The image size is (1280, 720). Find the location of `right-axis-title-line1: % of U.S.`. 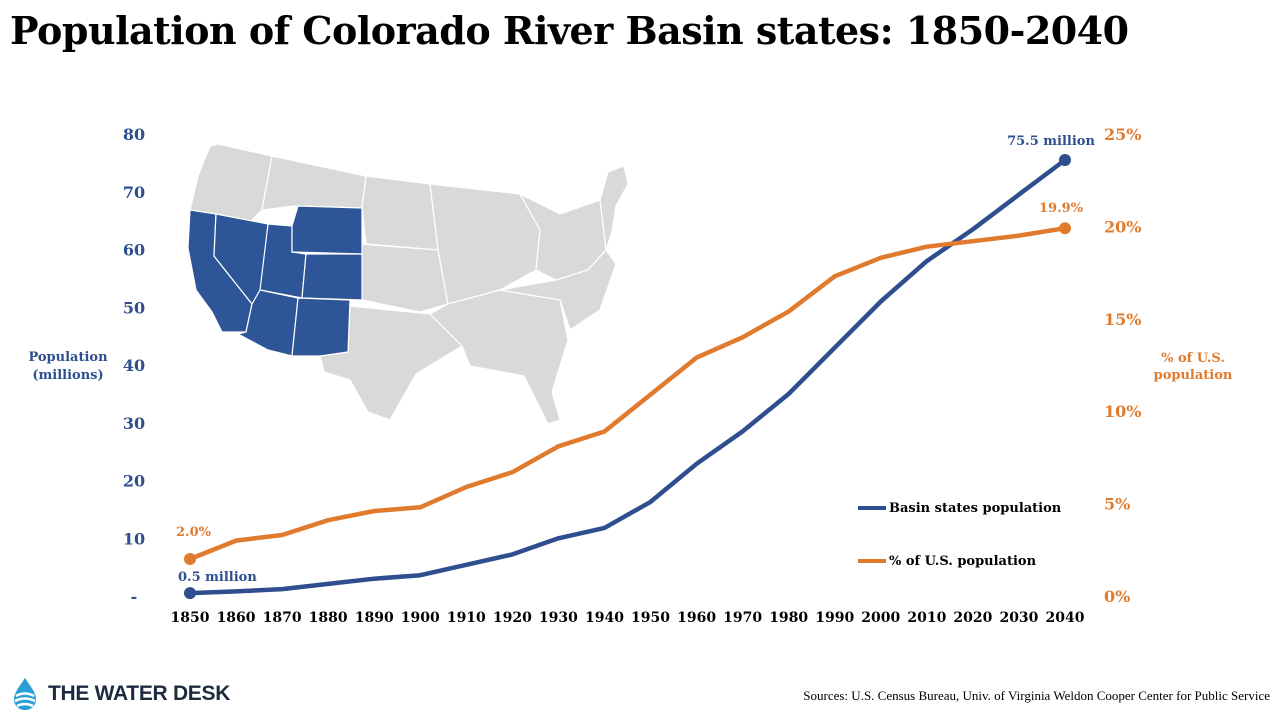

right-axis-title-line1: % of U.S. is located at coordinates (1193, 358).